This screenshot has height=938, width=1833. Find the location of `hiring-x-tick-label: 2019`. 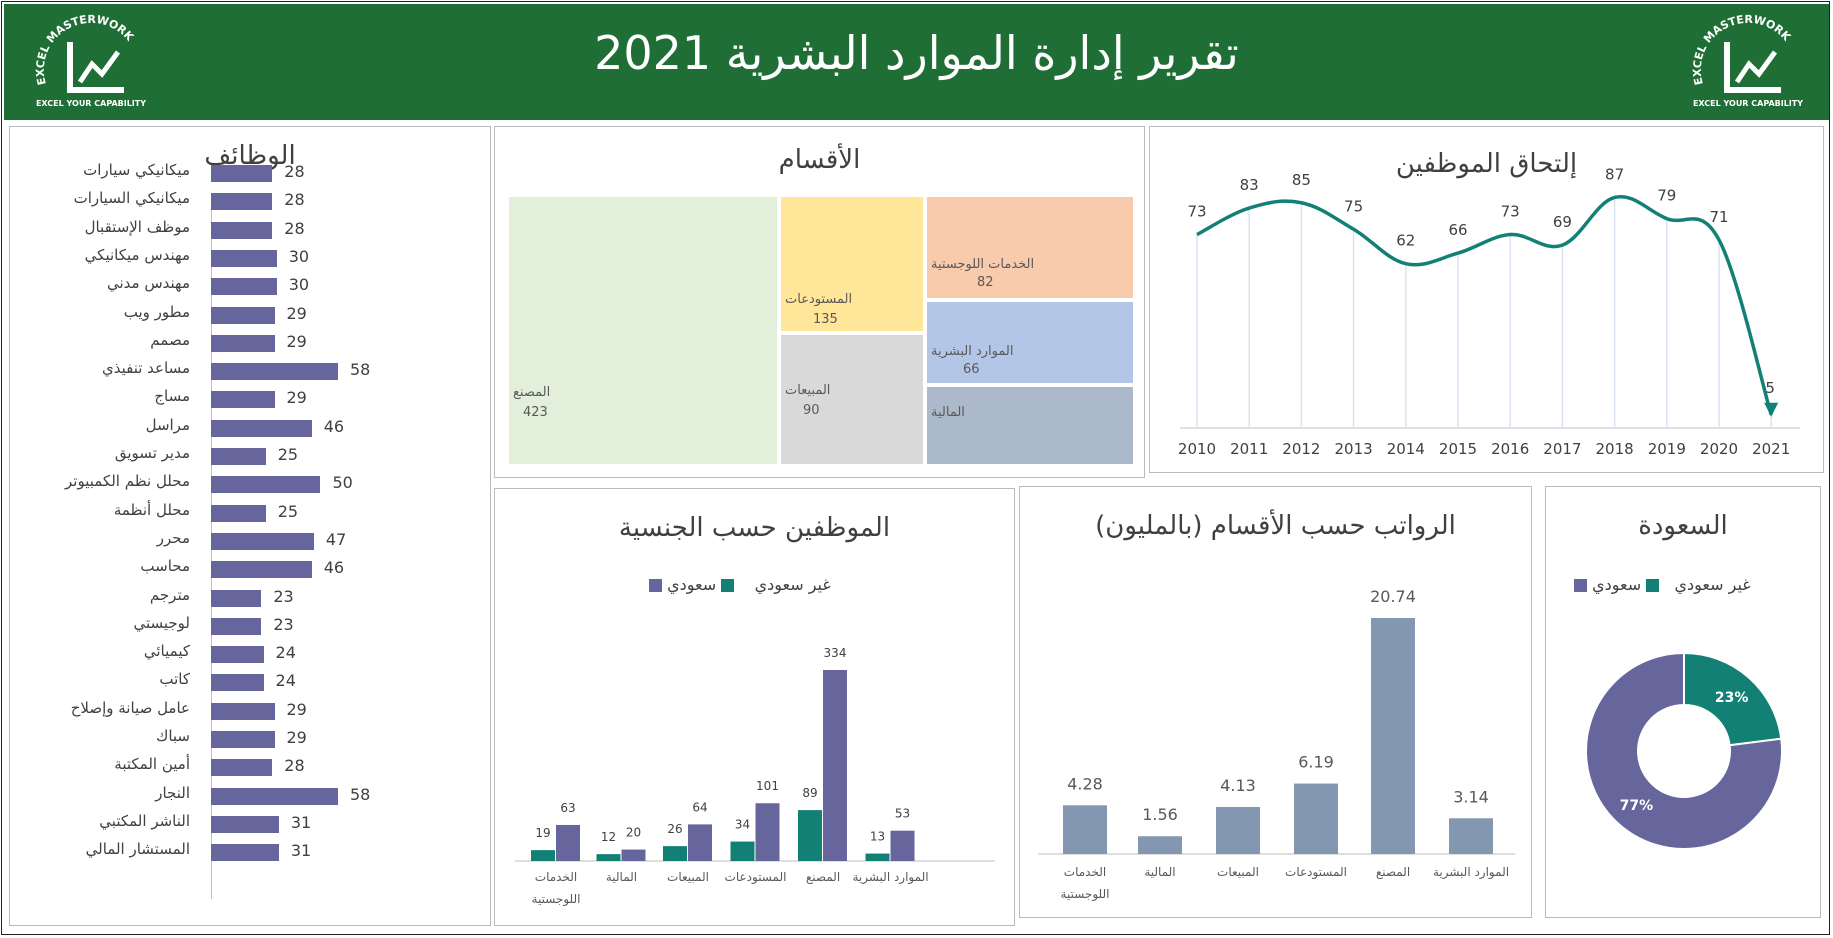

hiring-x-tick-label: 2019 is located at coordinates (1667, 449).